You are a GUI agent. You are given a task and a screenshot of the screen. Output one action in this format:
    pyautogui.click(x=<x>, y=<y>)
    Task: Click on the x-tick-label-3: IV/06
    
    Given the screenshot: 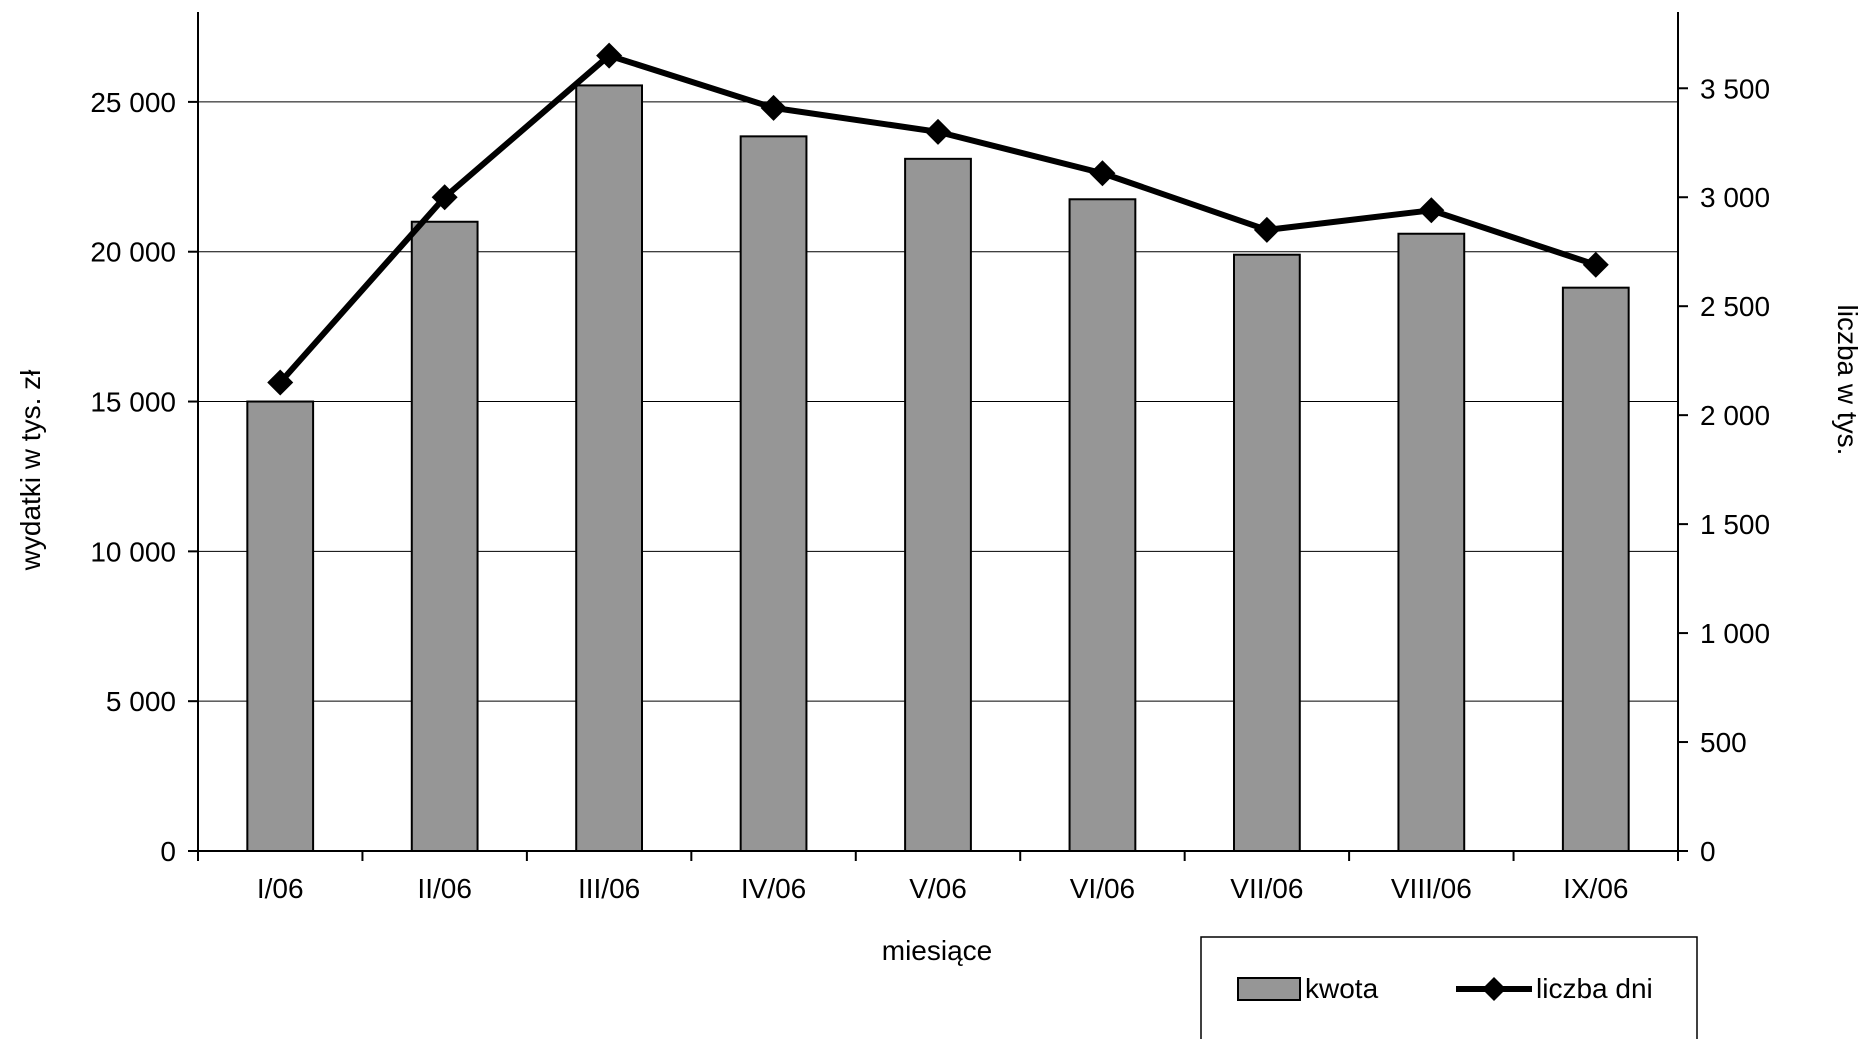 What is the action you would take?
    pyautogui.click(x=773, y=888)
    